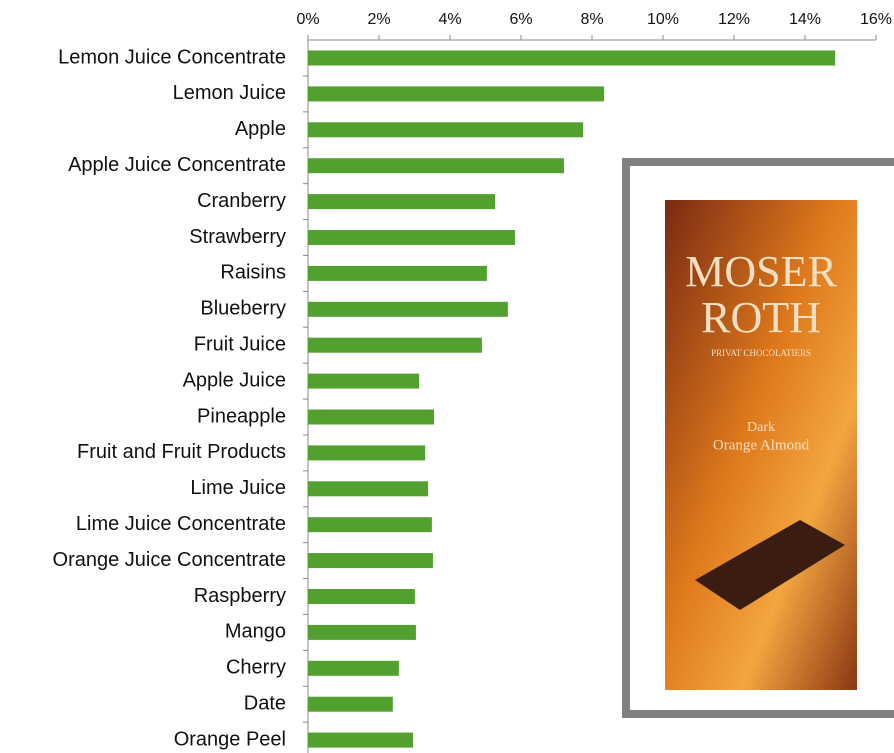  I want to click on y-tick-label: Orange Peel, so click(230, 739).